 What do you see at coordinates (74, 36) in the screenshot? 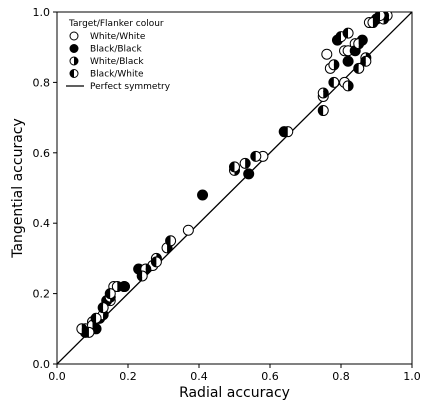
I see `legend-marker-circle-white` at bounding box center [74, 36].